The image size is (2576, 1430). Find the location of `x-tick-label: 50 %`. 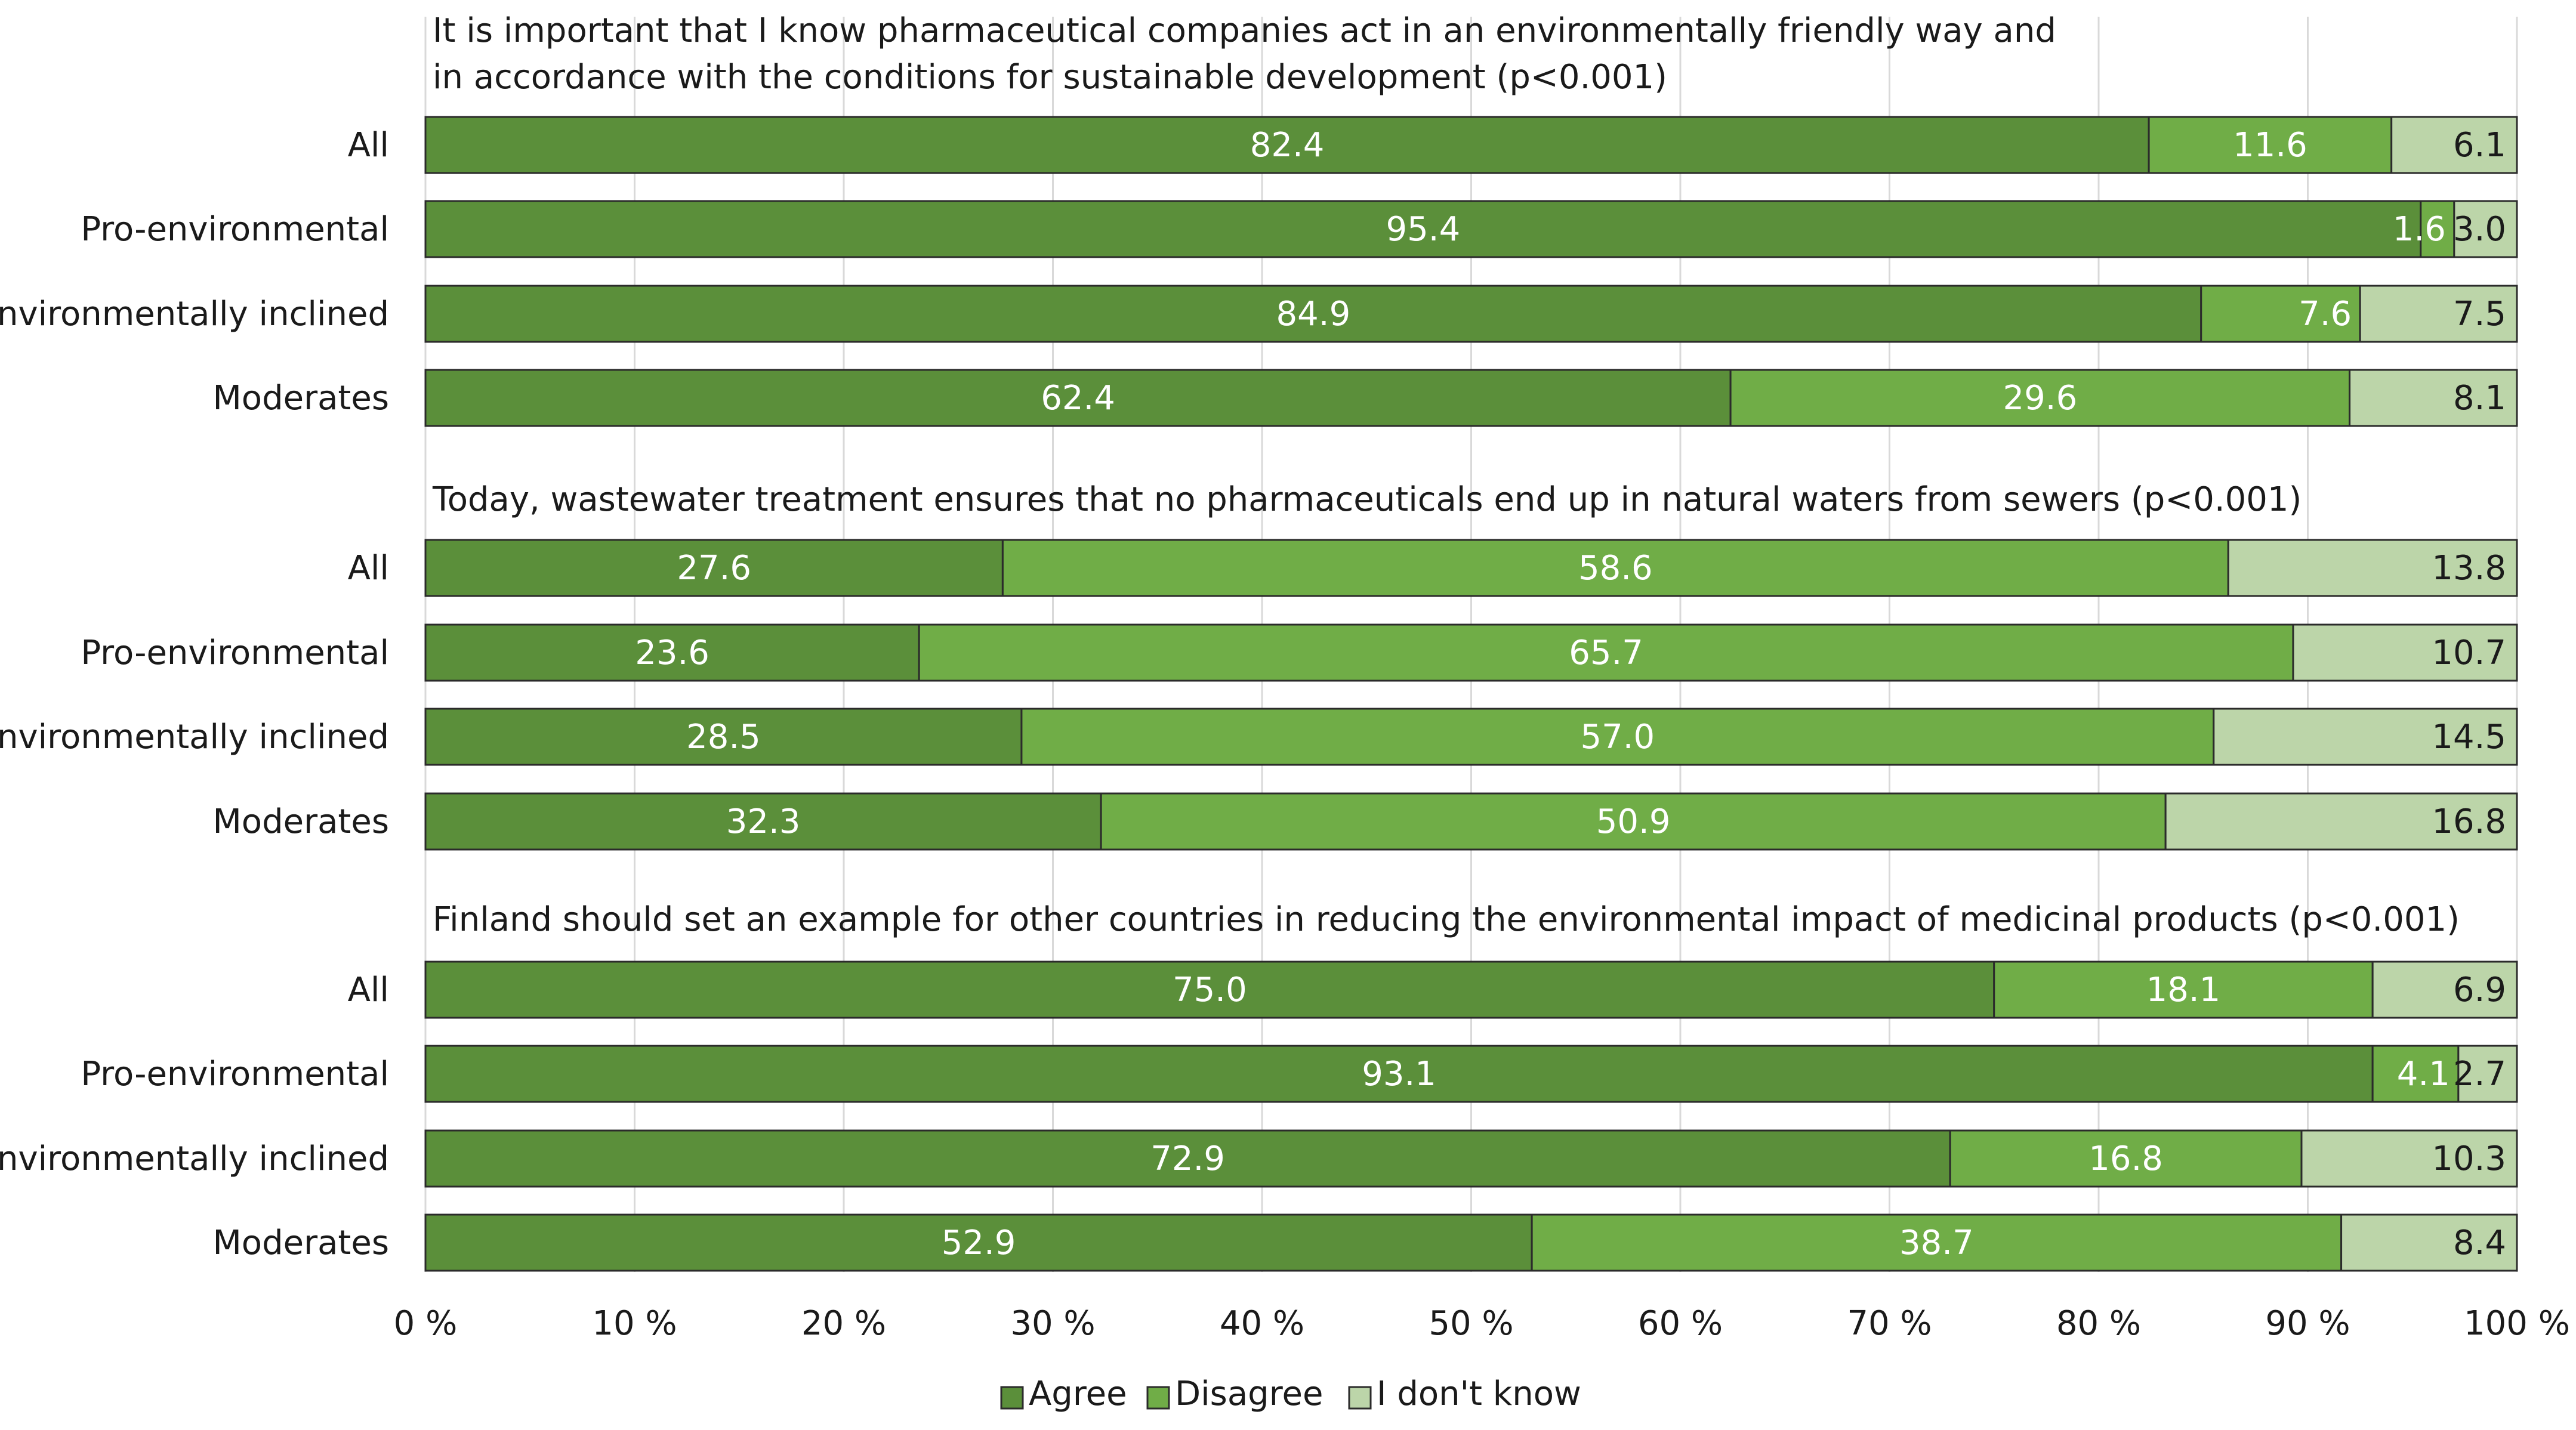

x-tick-label: 50 % is located at coordinates (1471, 1323).